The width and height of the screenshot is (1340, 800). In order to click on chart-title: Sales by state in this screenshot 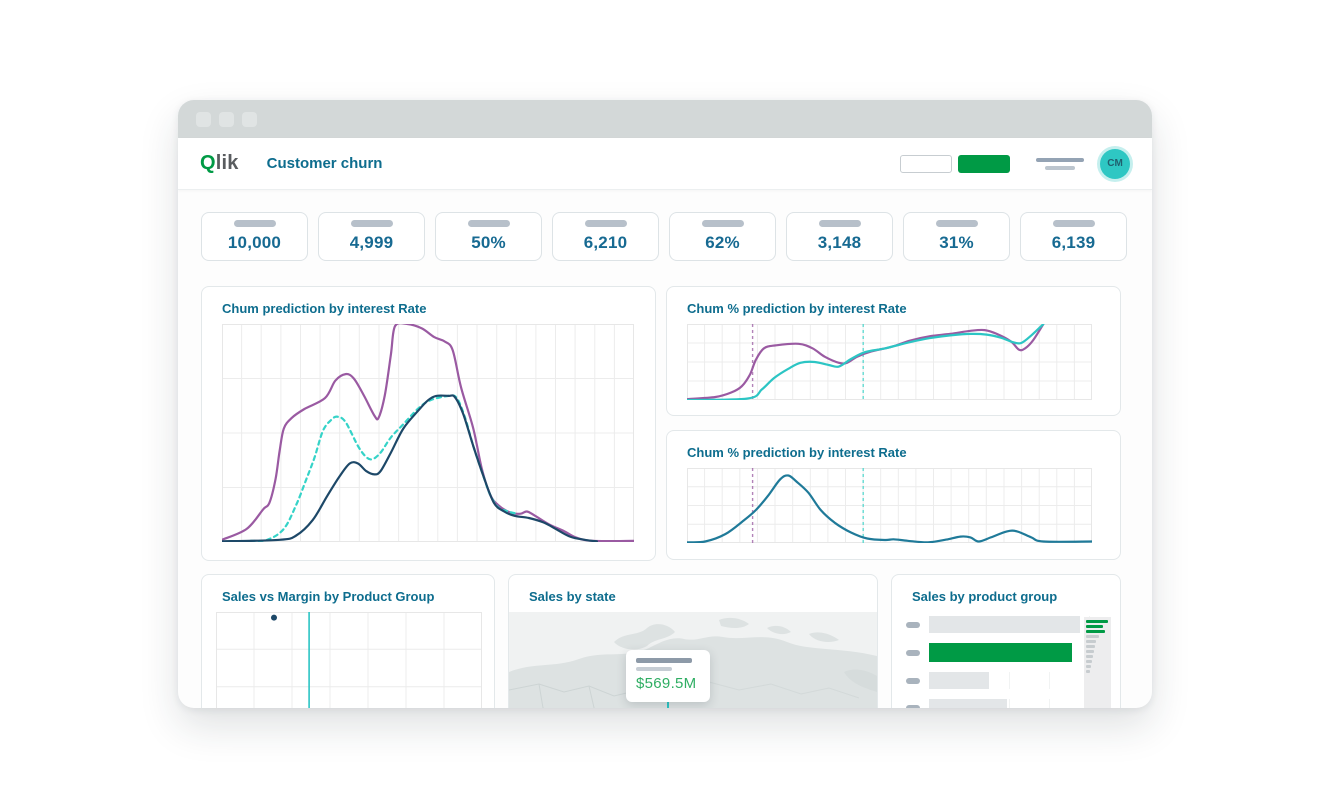, I will do `click(572, 596)`.